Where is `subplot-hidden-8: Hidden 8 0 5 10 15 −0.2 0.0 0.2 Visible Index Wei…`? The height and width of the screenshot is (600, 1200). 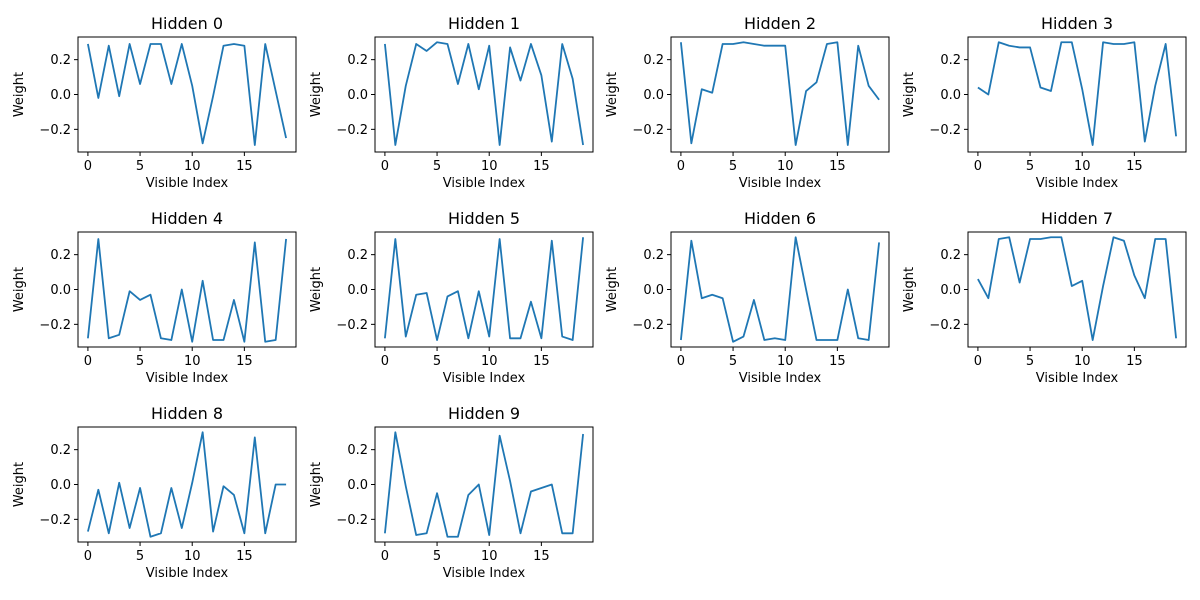
subplot-hidden-8: Hidden 8 0 5 10 15 −0.2 0.0 0.2 Visible Index Wei… is located at coordinates (154, 492).